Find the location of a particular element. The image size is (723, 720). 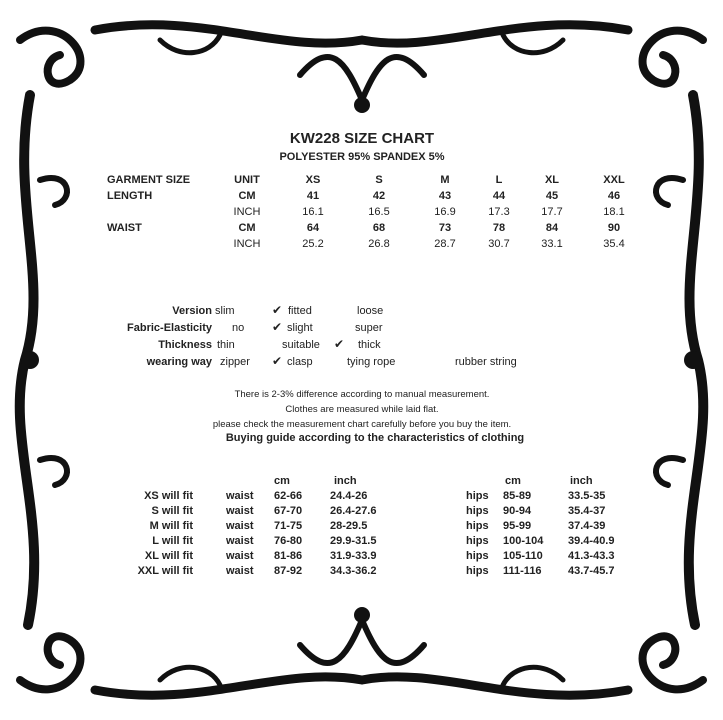

size-value: 16.5 is located at coordinates (379, 212).